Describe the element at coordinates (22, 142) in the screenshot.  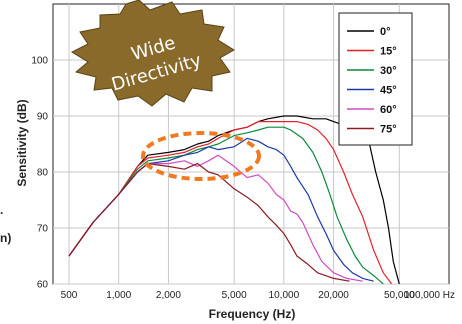
I see `y-axis-title: Sensitivity (dB)` at that location.